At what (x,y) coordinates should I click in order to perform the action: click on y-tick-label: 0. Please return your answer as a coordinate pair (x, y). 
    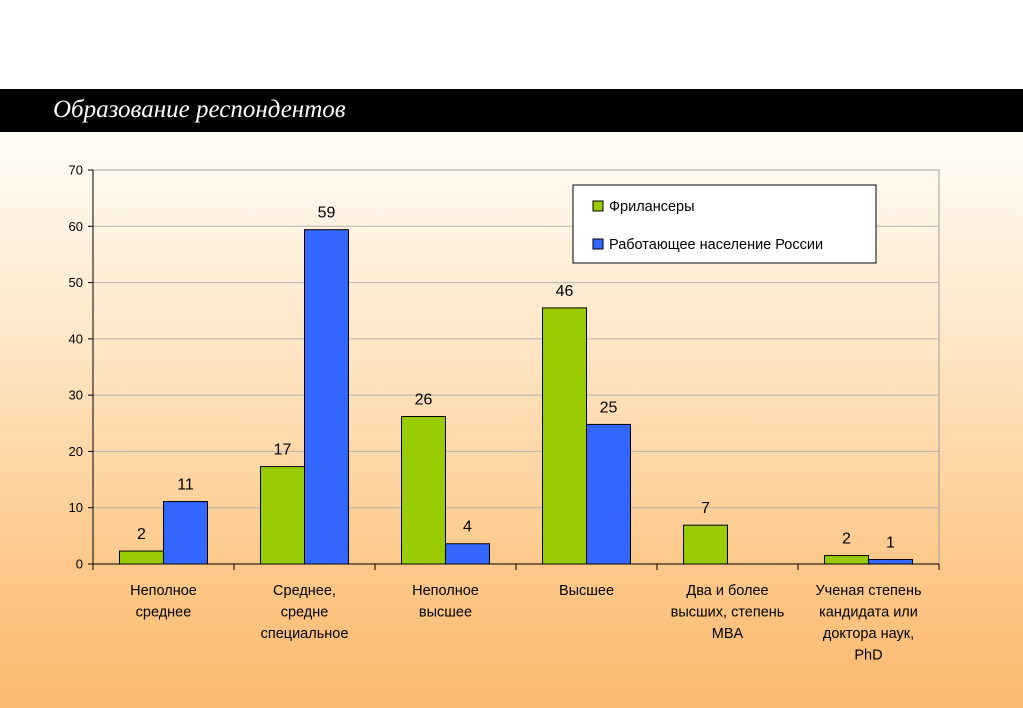
    Looking at the image, I should click on (79, 564).